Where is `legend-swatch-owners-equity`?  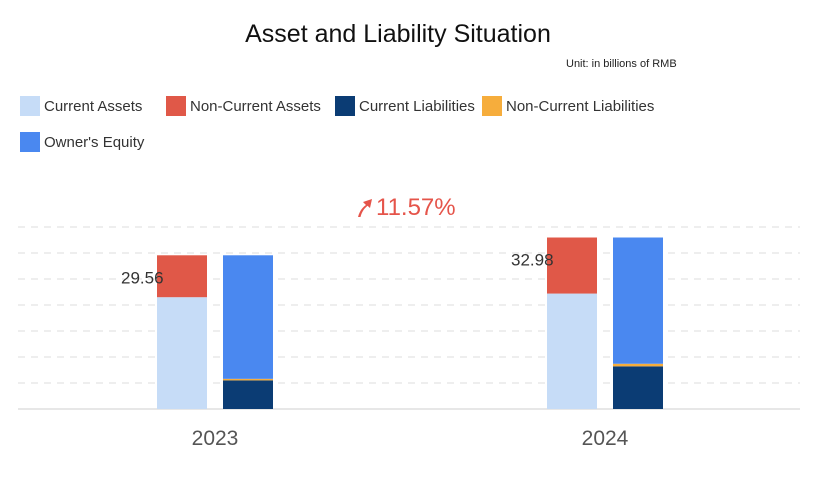
legend-swatch-owners-equity is located at coordinates (30, 142).